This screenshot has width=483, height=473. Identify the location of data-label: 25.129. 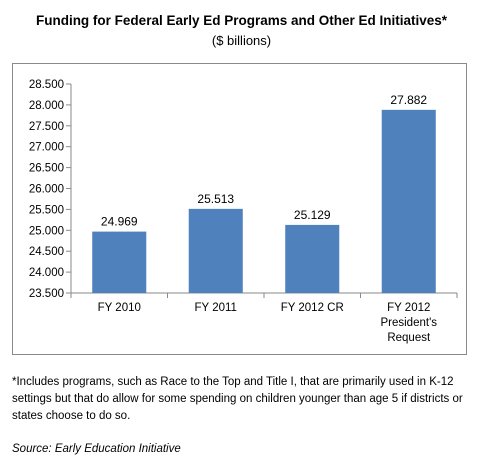
(312, 215).